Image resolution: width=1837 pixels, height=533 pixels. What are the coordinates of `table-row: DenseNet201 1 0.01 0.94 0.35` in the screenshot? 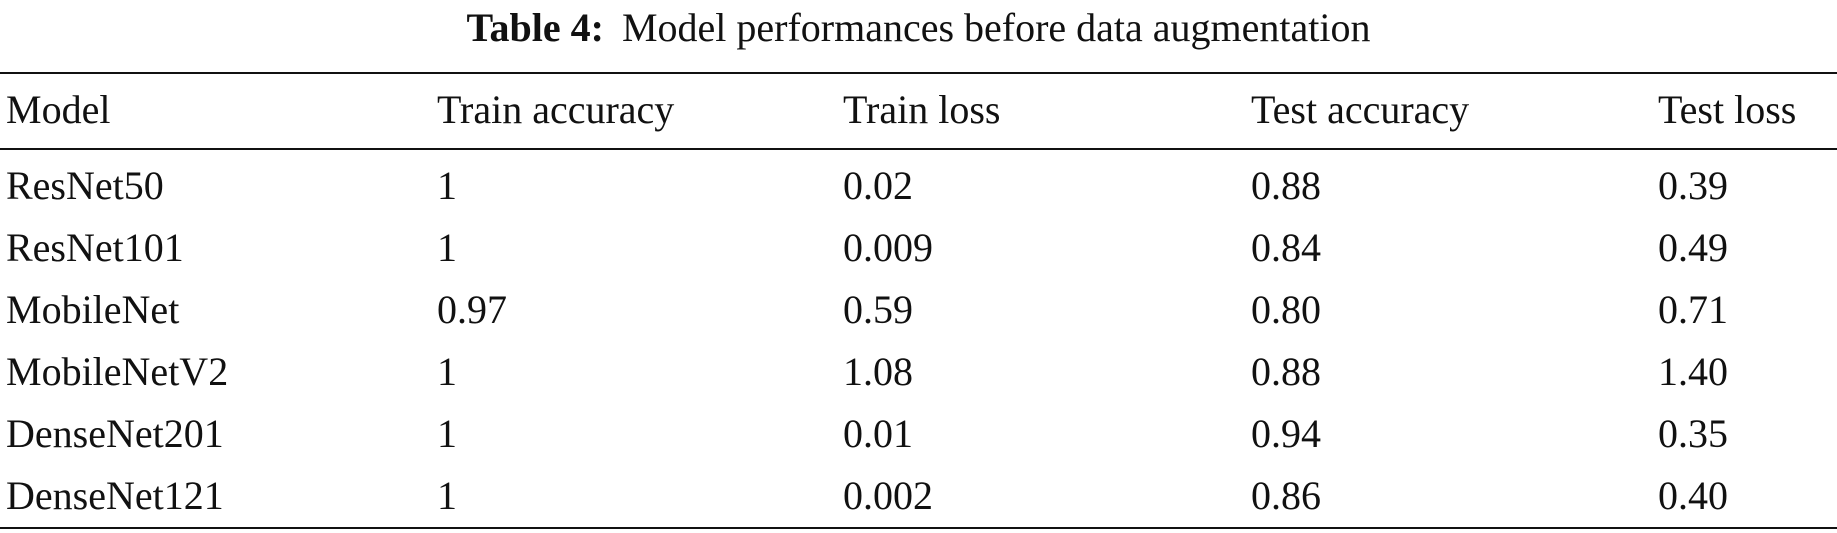 It's located at (918, 434).